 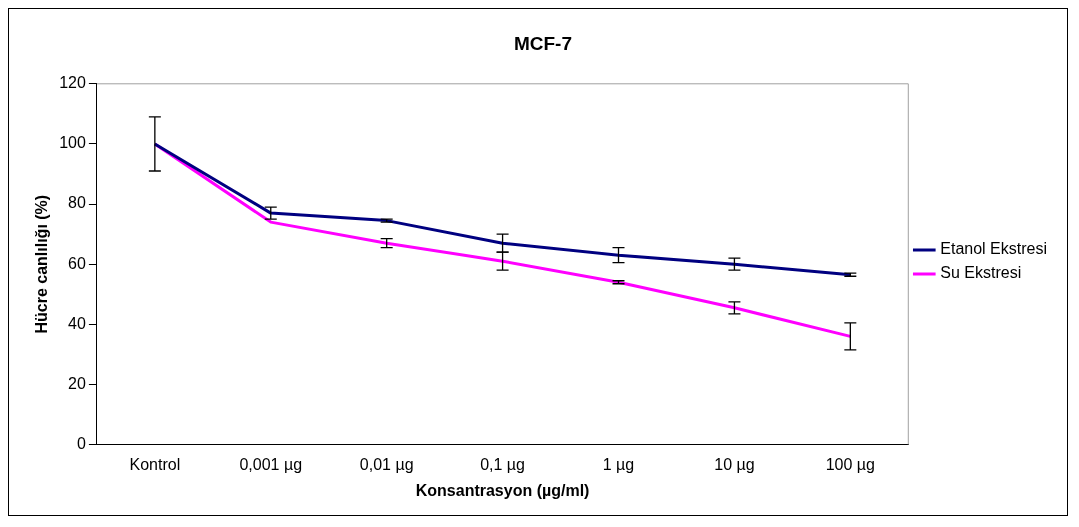 I want to click on y-tick-label: 40, so click(x=77, y=323).